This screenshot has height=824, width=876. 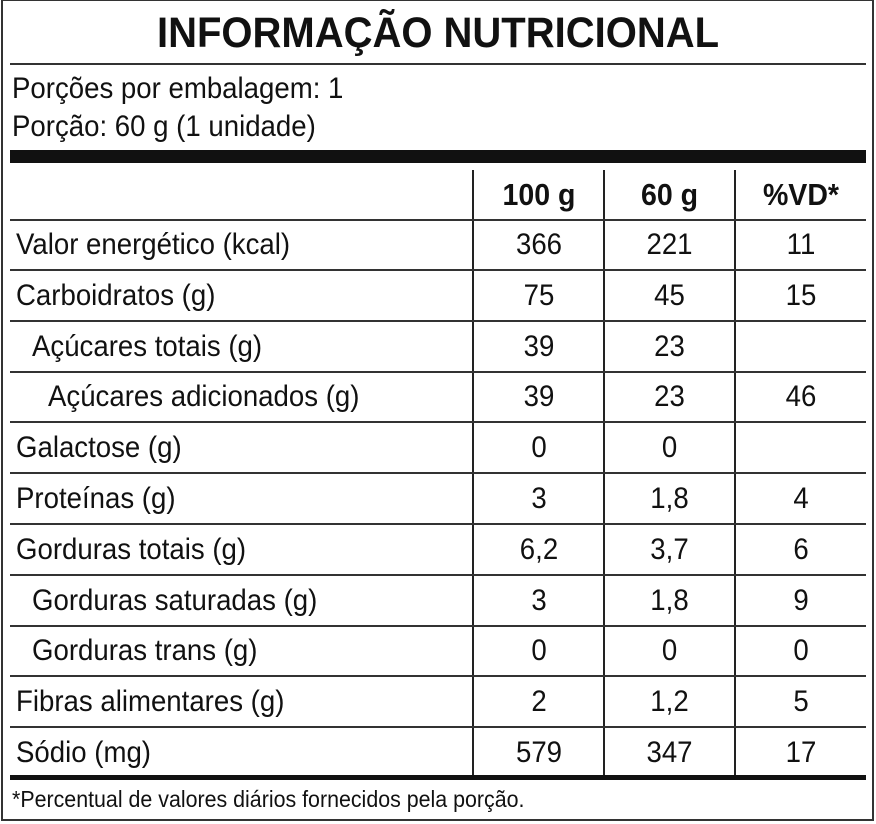 I want to click on value-per-portion: 45, so click(x=669, y=295).